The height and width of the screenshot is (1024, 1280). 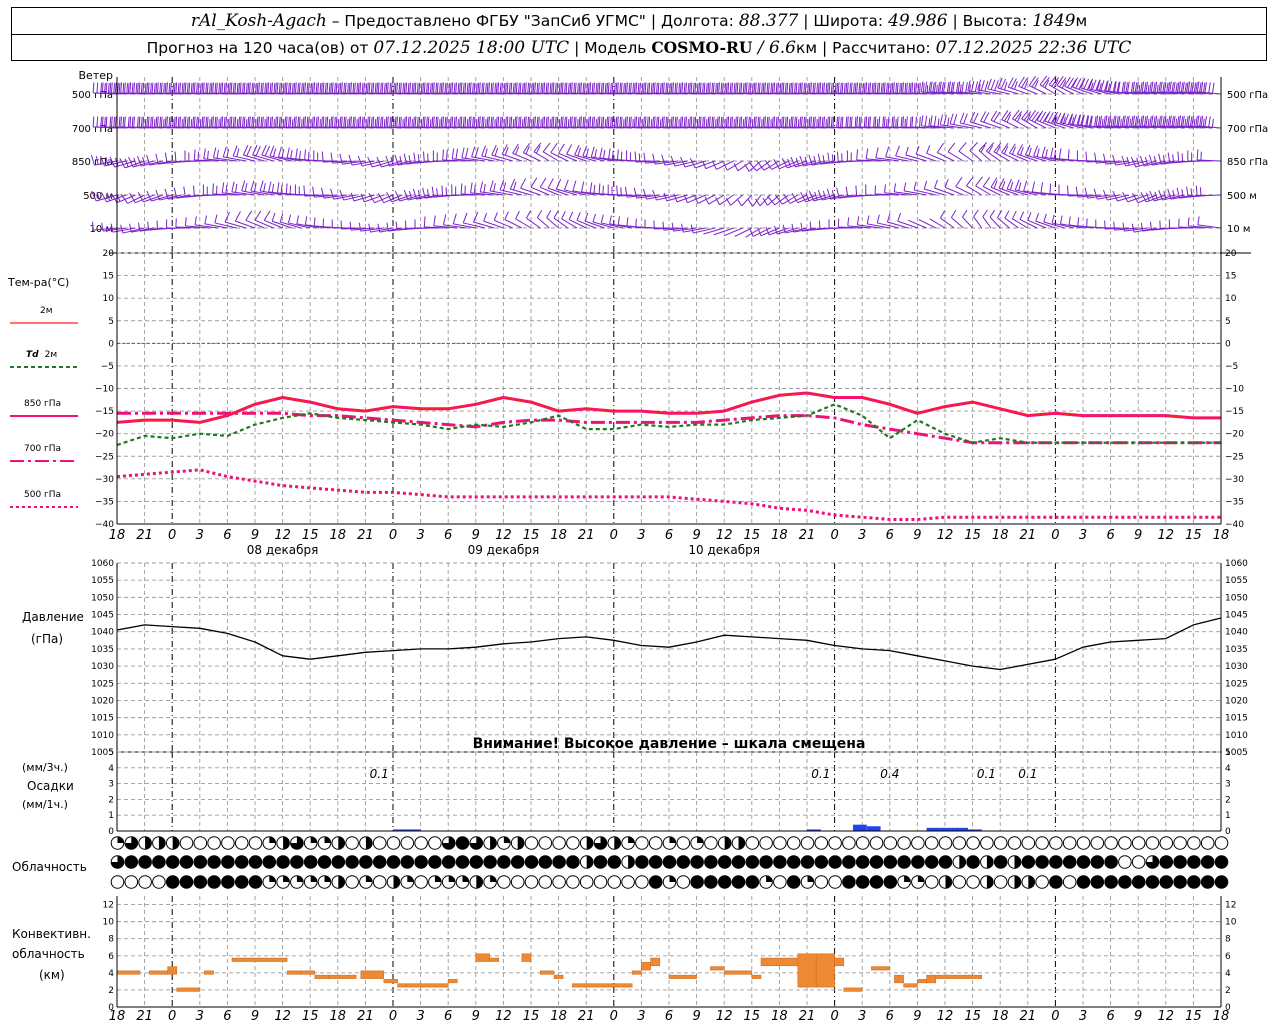 I want to click on y-tick-label-right: −40, so click(x=1234, y=525).